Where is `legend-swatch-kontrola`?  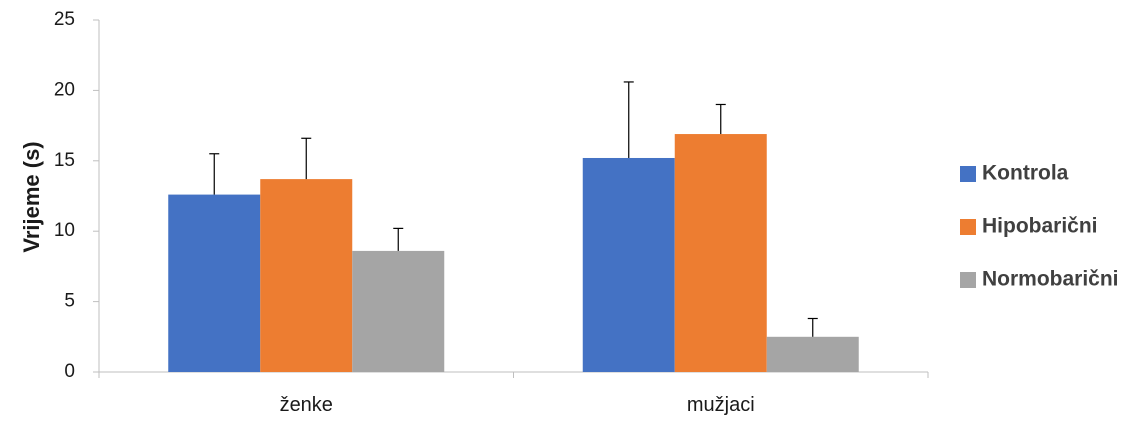 legend-swatch-kontrola is located at coordinates (968, 174).